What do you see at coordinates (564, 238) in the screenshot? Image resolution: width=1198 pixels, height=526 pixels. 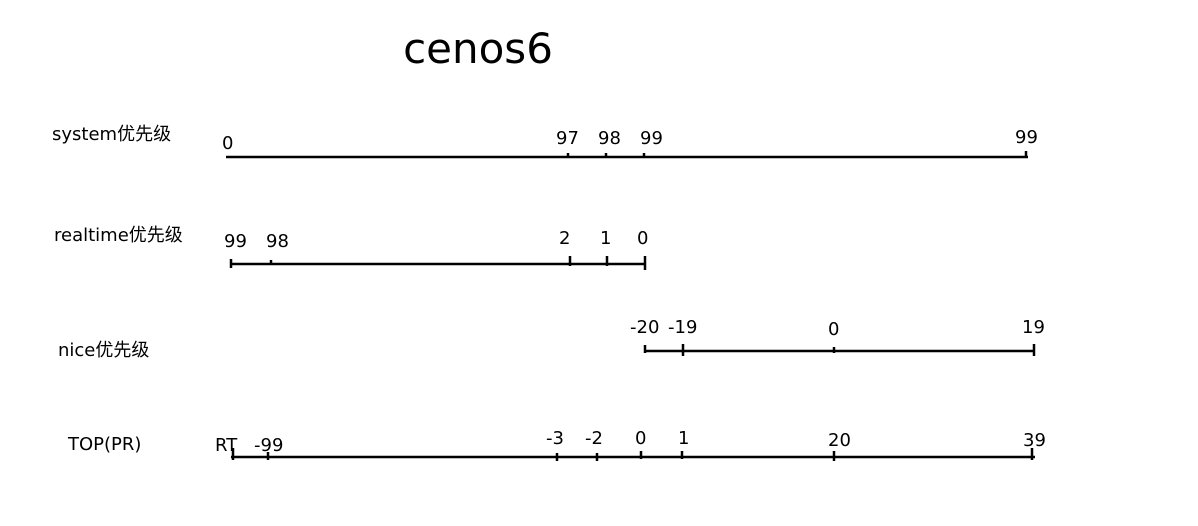 I see `tick-label: 2` at bounding box center [564, 238].